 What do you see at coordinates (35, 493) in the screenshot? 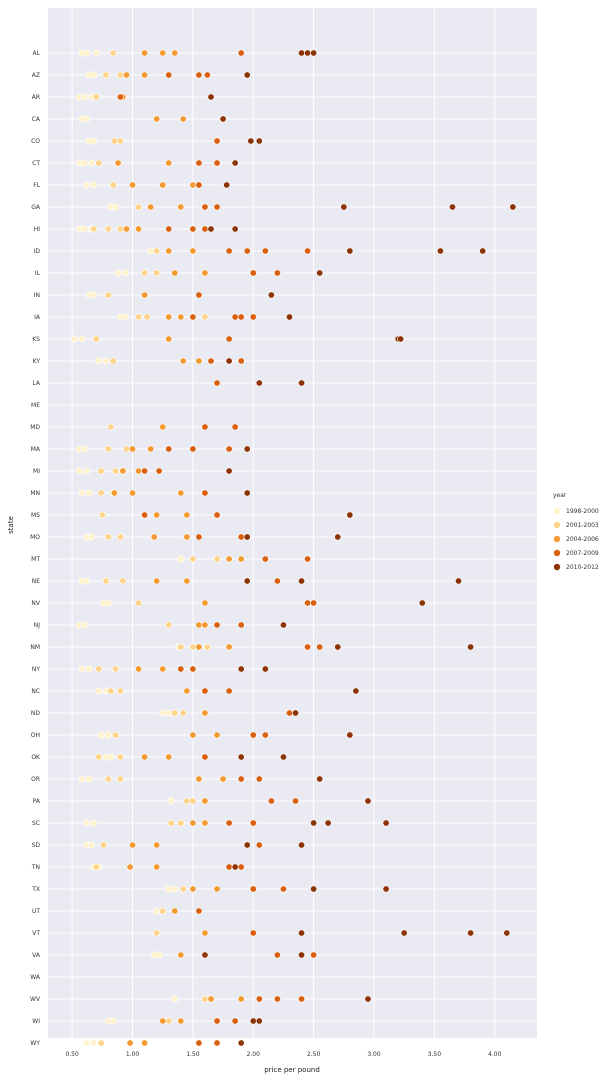
I see `y-tick-label: MN` at bounding box center [35, 493].